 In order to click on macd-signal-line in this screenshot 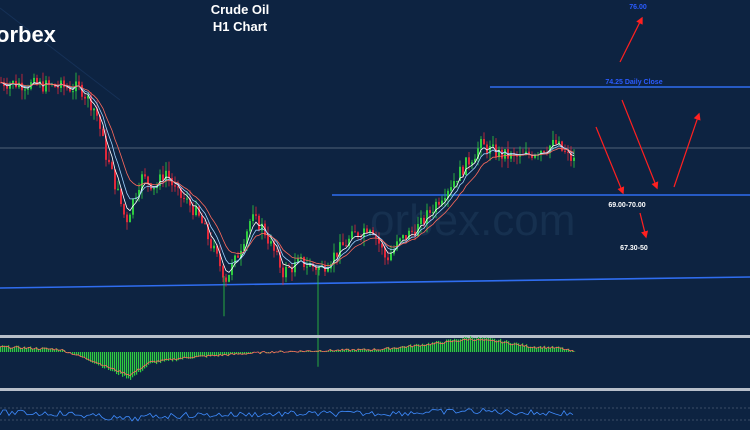, I will do `click(287, 357)`.